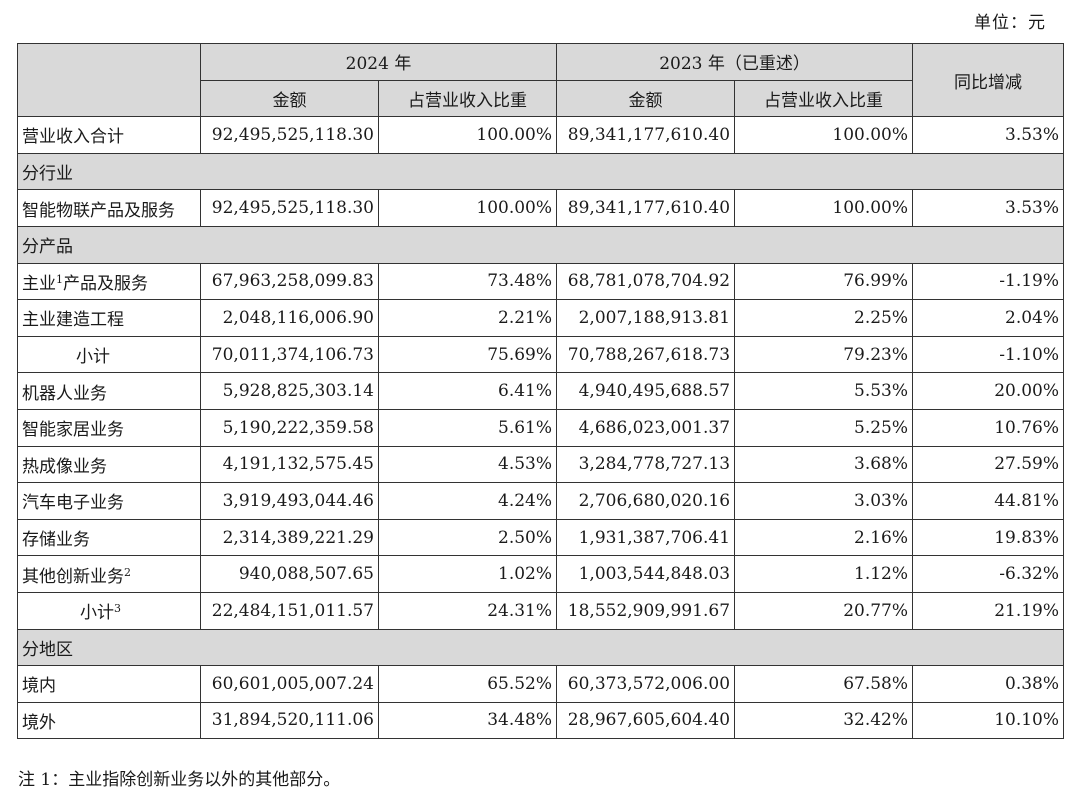  Describe the element at coordinates (289, 318) in the screenshot. I see `amount-2024: 2,048,116,006.90` at that location.